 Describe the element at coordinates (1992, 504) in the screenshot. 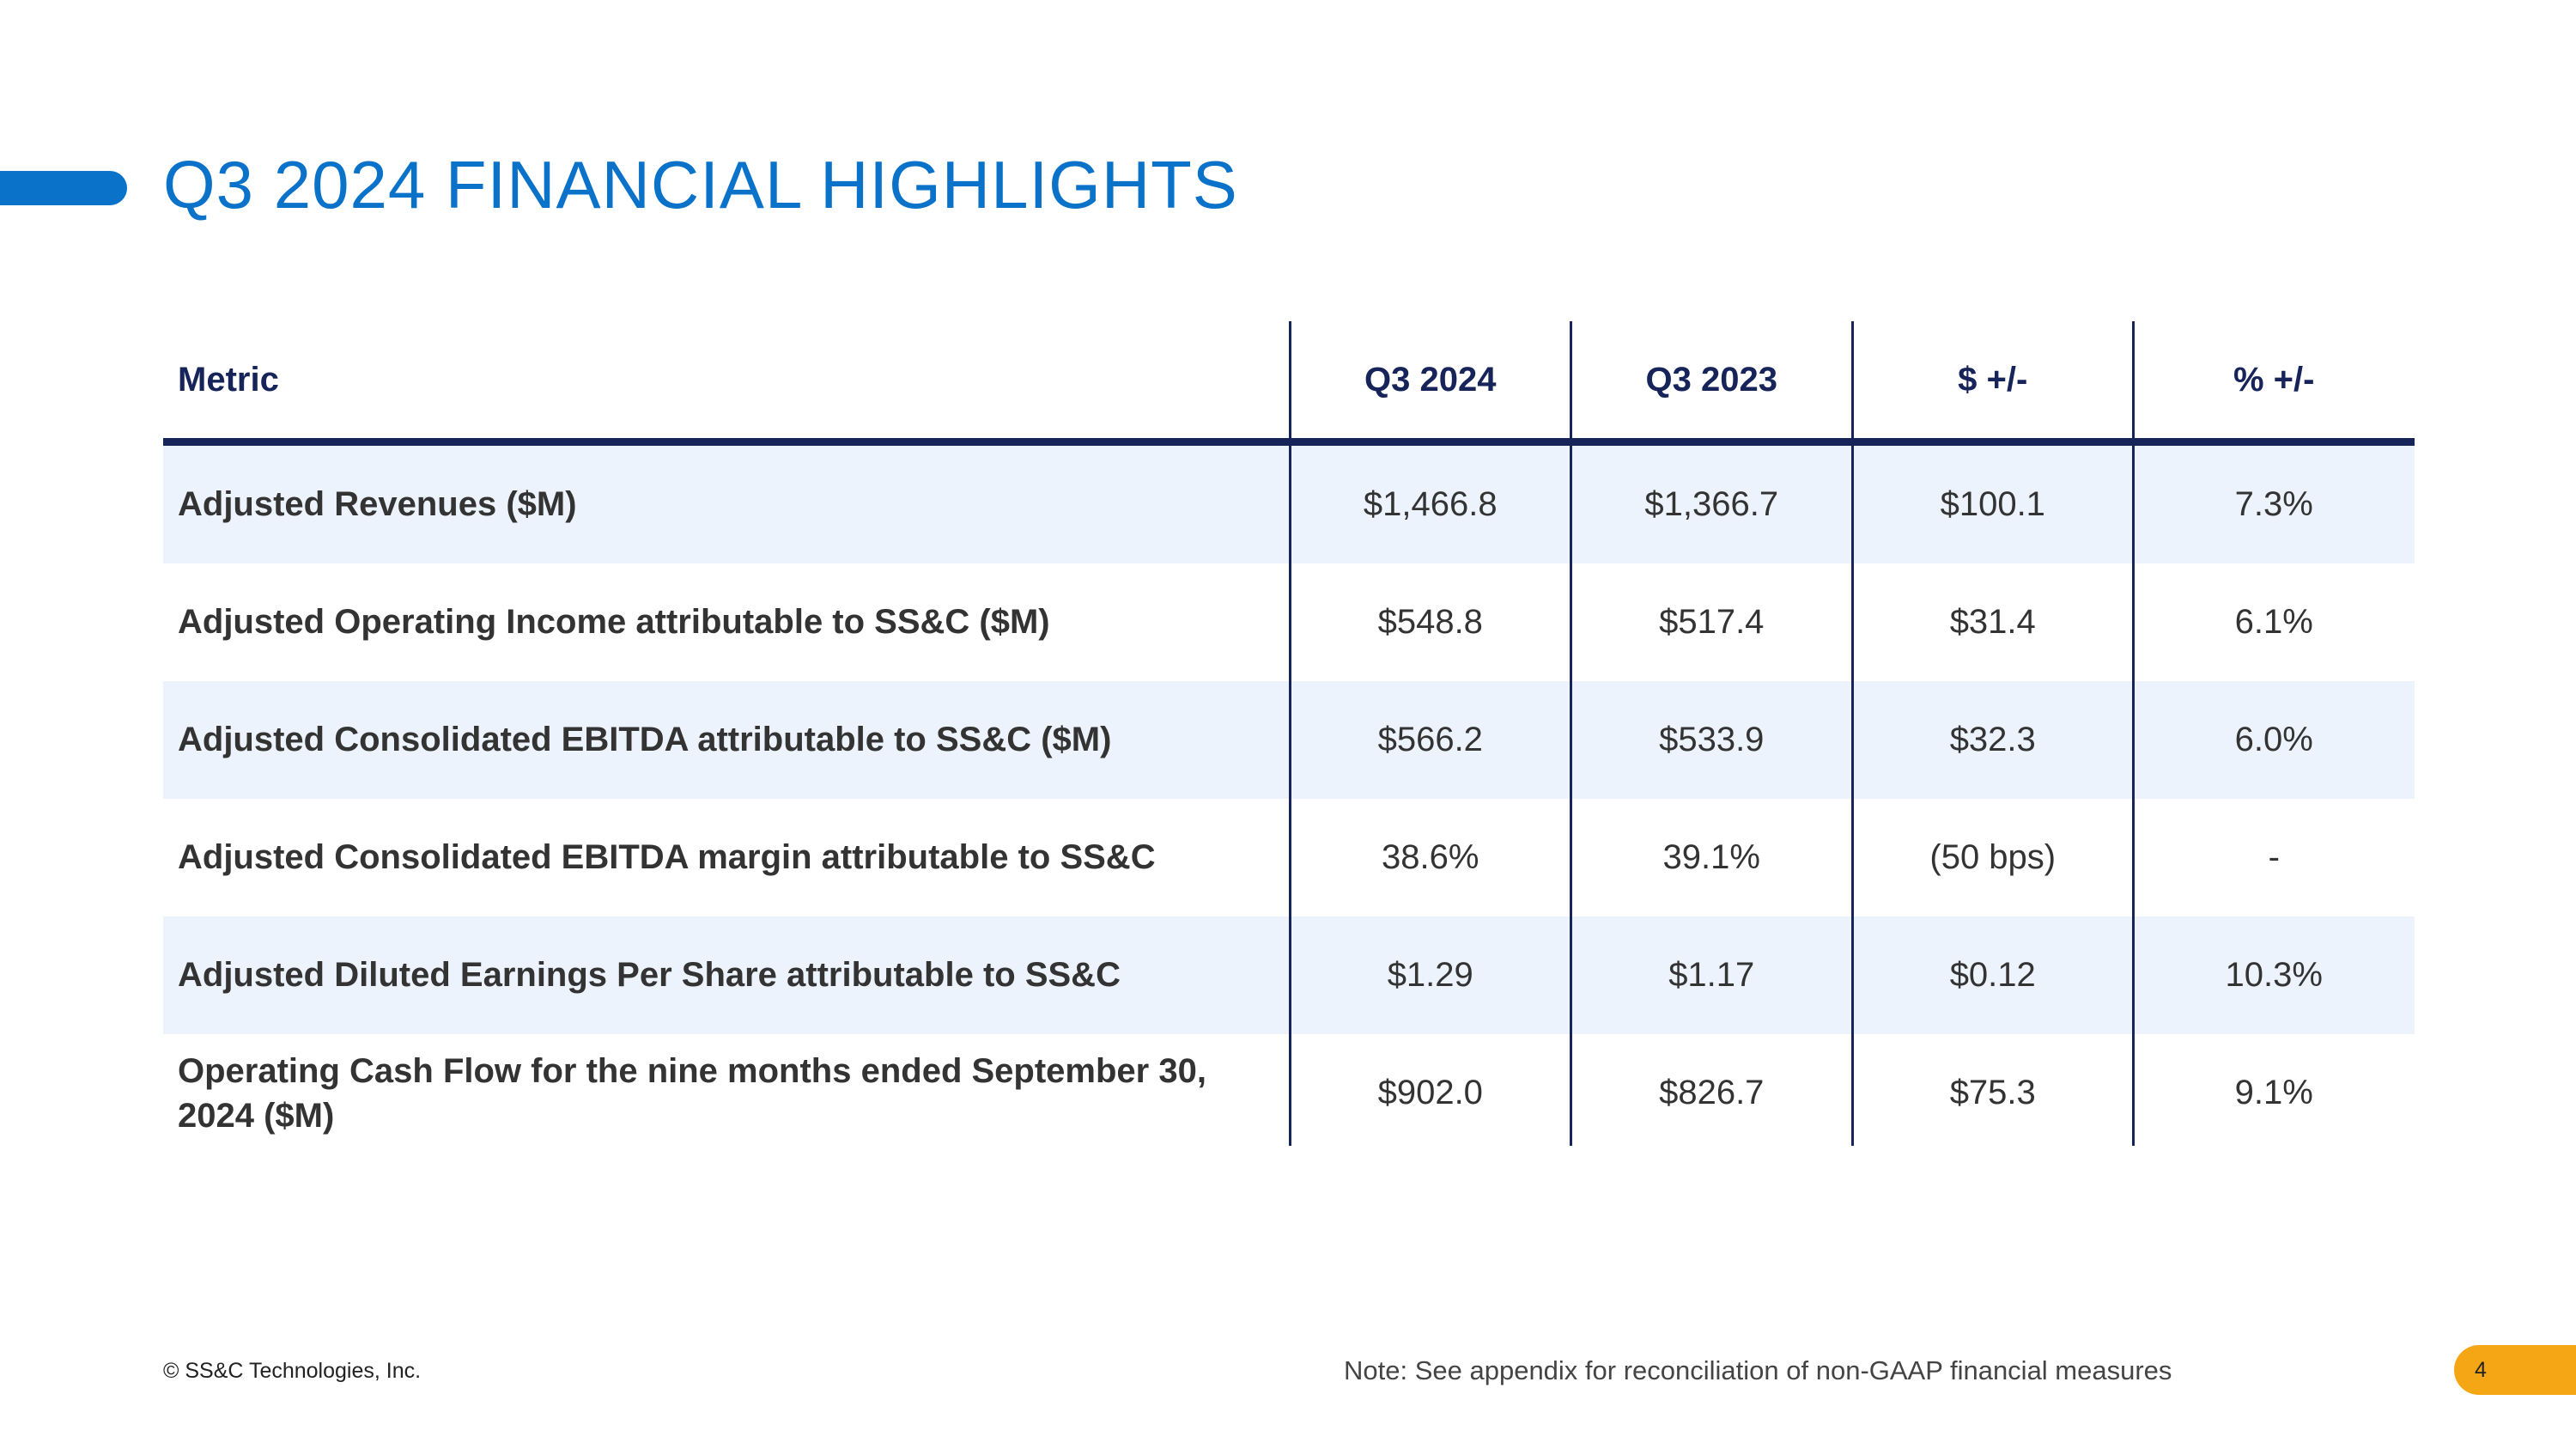

I see `value-dollar-change: $100.1` at that location.